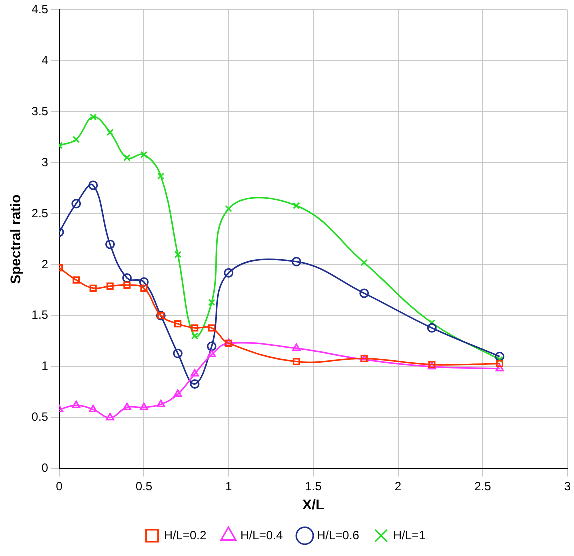 The width and height of the screenshot is (574, 556). I want to click on x-tick-label: 3, so click(568, 486).